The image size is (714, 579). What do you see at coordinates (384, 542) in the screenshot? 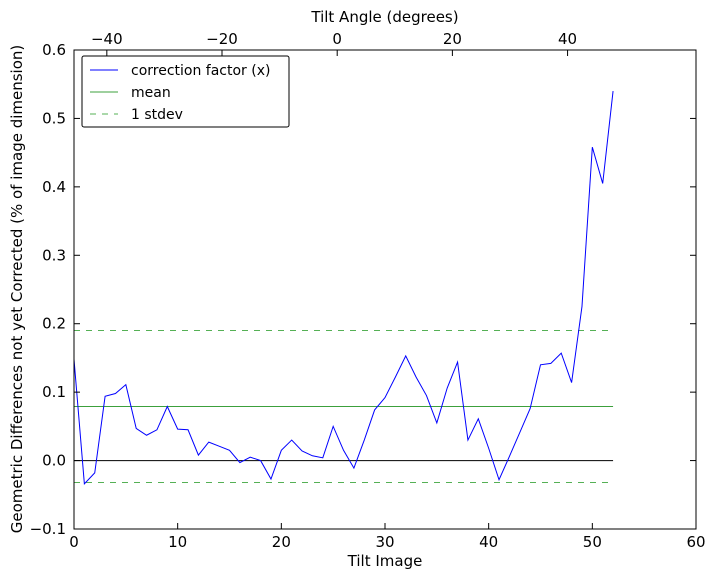
I see `x-tick-label: 30` at bounding box center [384, 542].